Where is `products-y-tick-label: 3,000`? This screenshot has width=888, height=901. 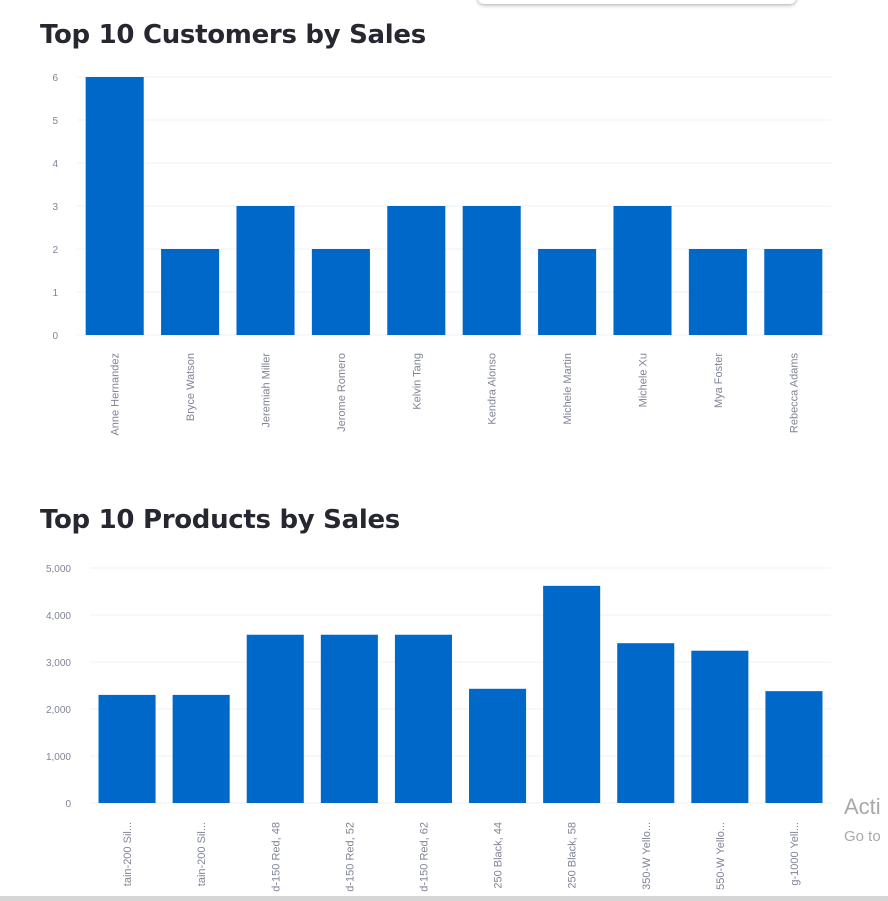 products-y-tick-label: 3,000 is located at coordinates (58, 663).